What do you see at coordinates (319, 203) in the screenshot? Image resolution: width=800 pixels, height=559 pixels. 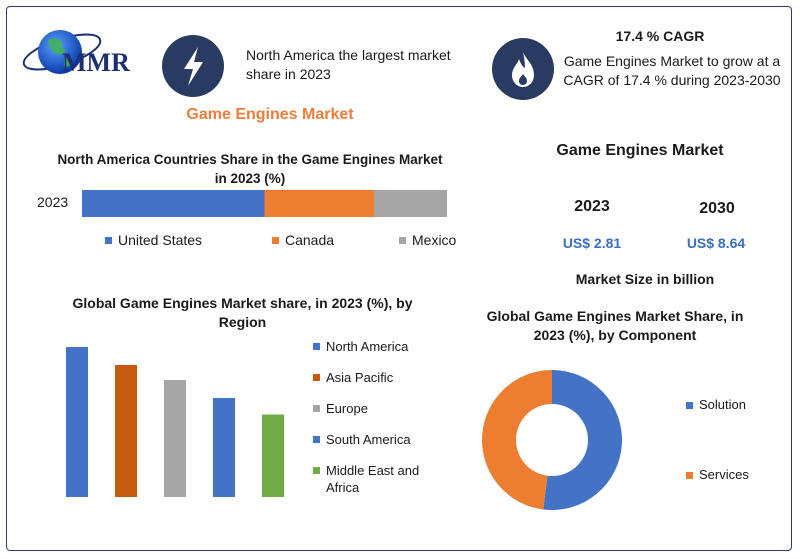 I see `stacked-bar-segment-canada` at bounding box center [319, 203].